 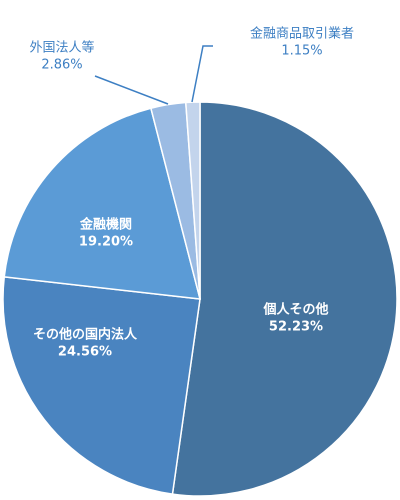 I want to click on slice-value-label: 19.20%, so click(x=106, y=242).